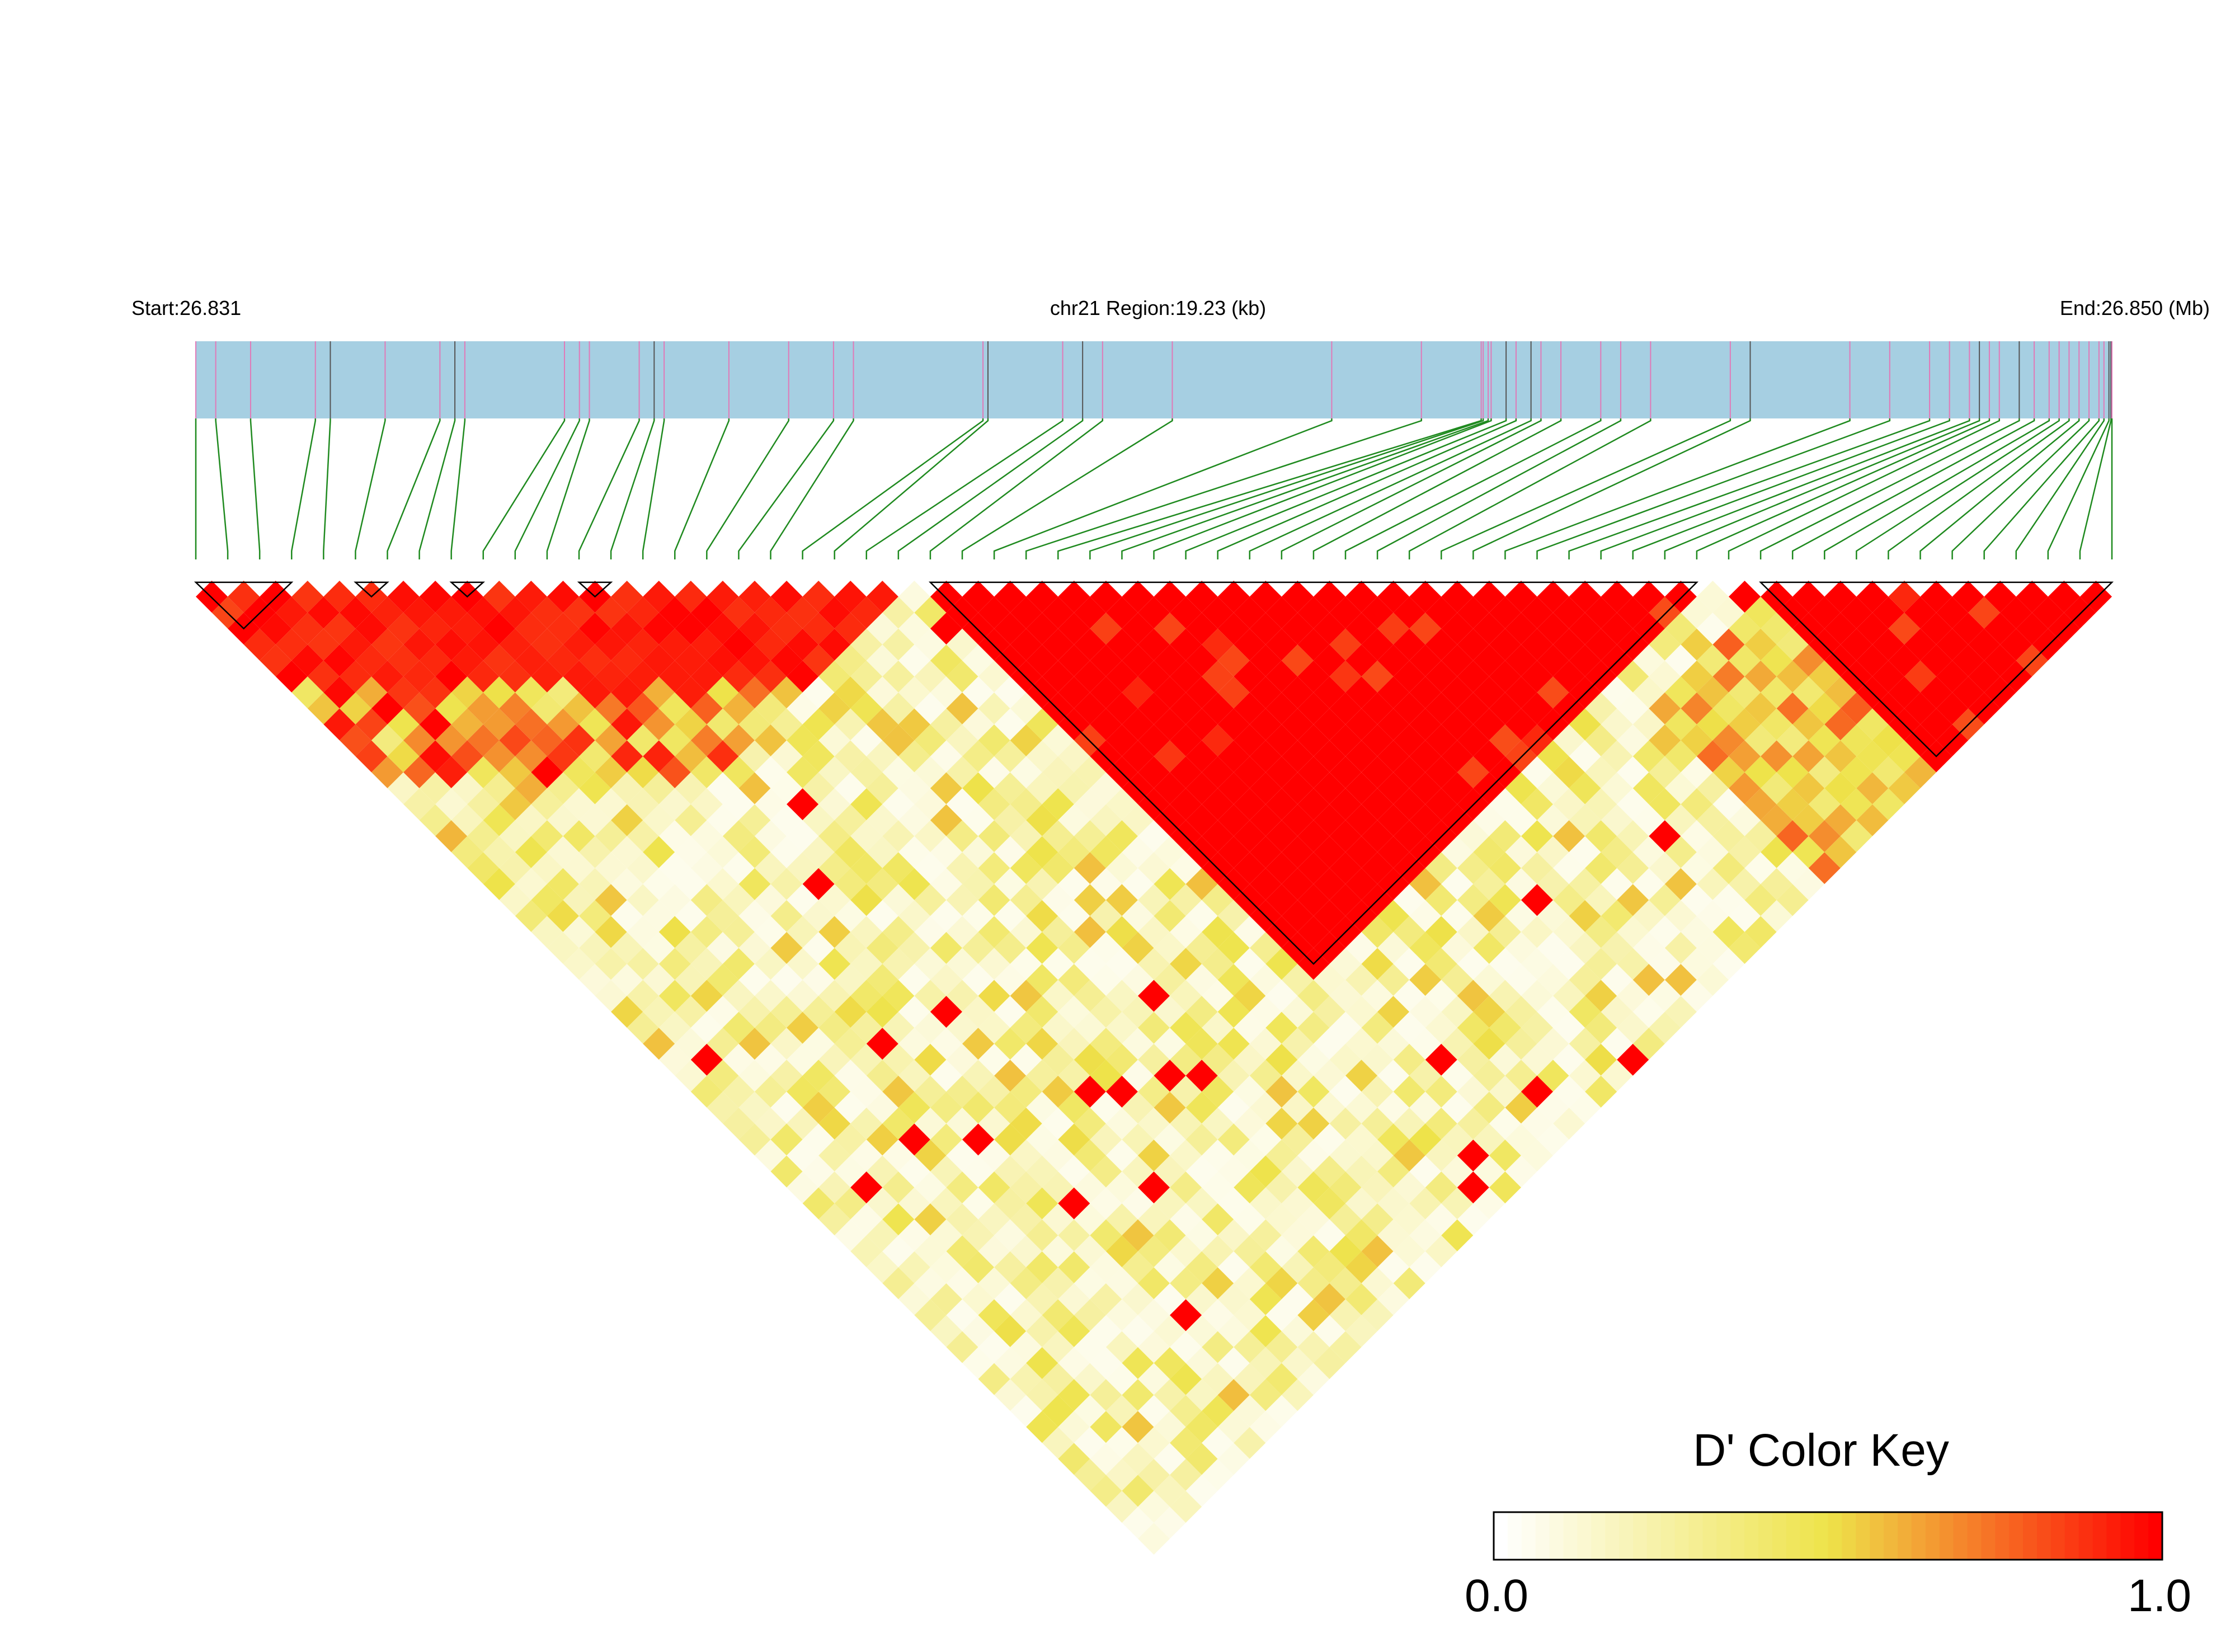 This screenshot has width=2235, height=1652. Describe the element at coordinates (1828, 1536) in the screenshot. I see `color-key-bar` at that location.